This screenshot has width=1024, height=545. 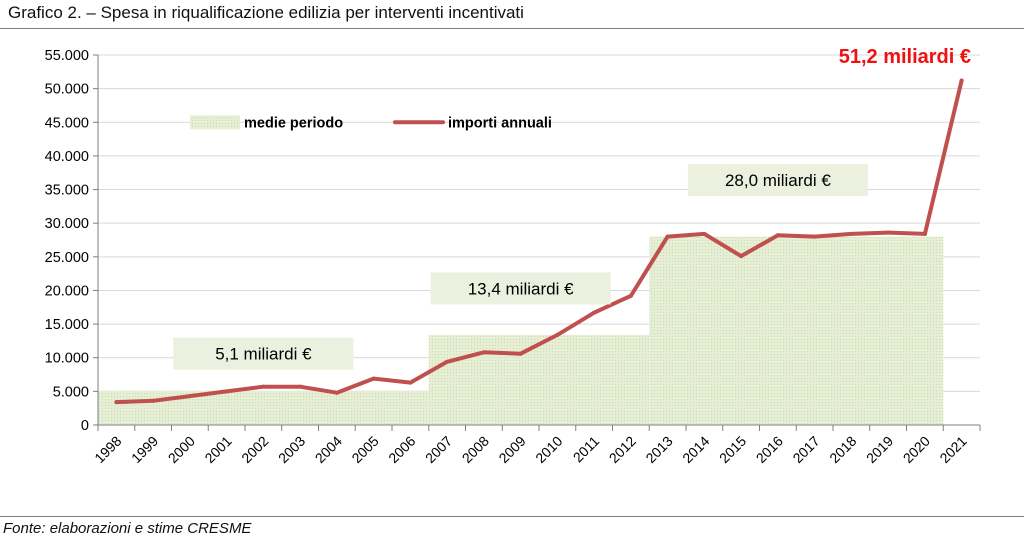 What do you see at coordinates (67, 224) in the screenshot?
I see `y-tick-label: 30.000` at bounding box center [67, 224].